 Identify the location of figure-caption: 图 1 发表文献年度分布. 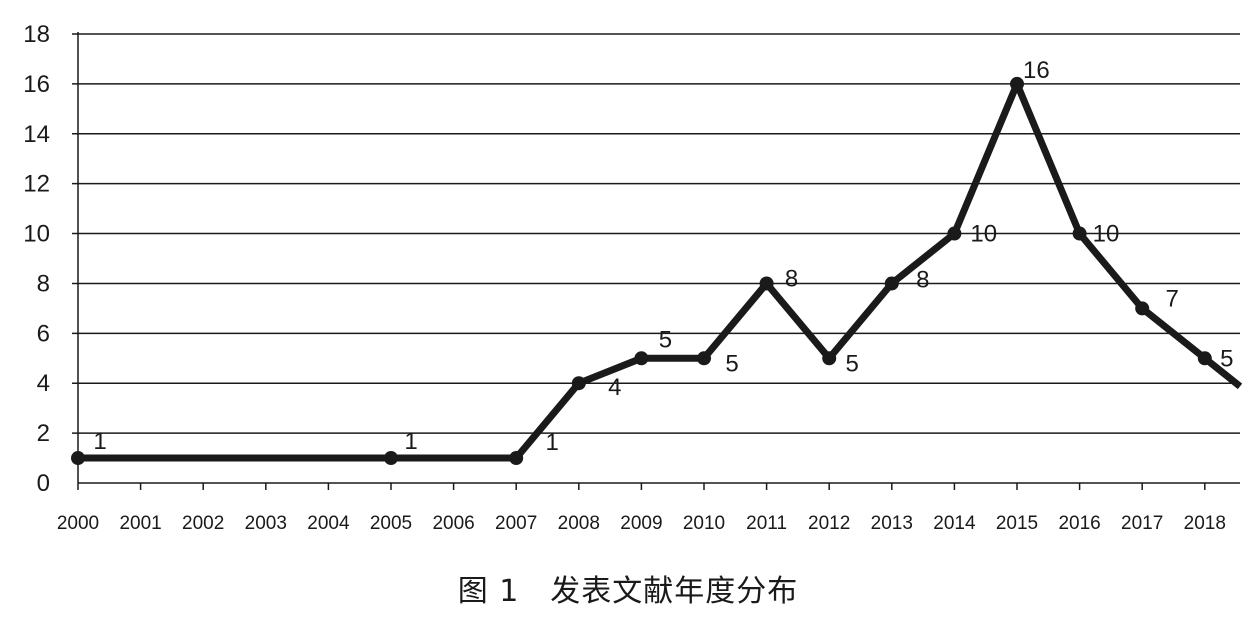
(628, 591).